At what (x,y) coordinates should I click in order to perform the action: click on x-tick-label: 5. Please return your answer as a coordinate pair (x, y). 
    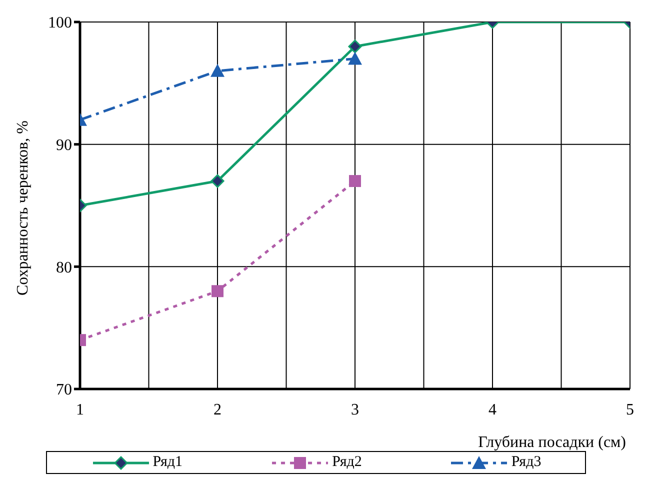
    Looking at the image, I should click on (630, 409).